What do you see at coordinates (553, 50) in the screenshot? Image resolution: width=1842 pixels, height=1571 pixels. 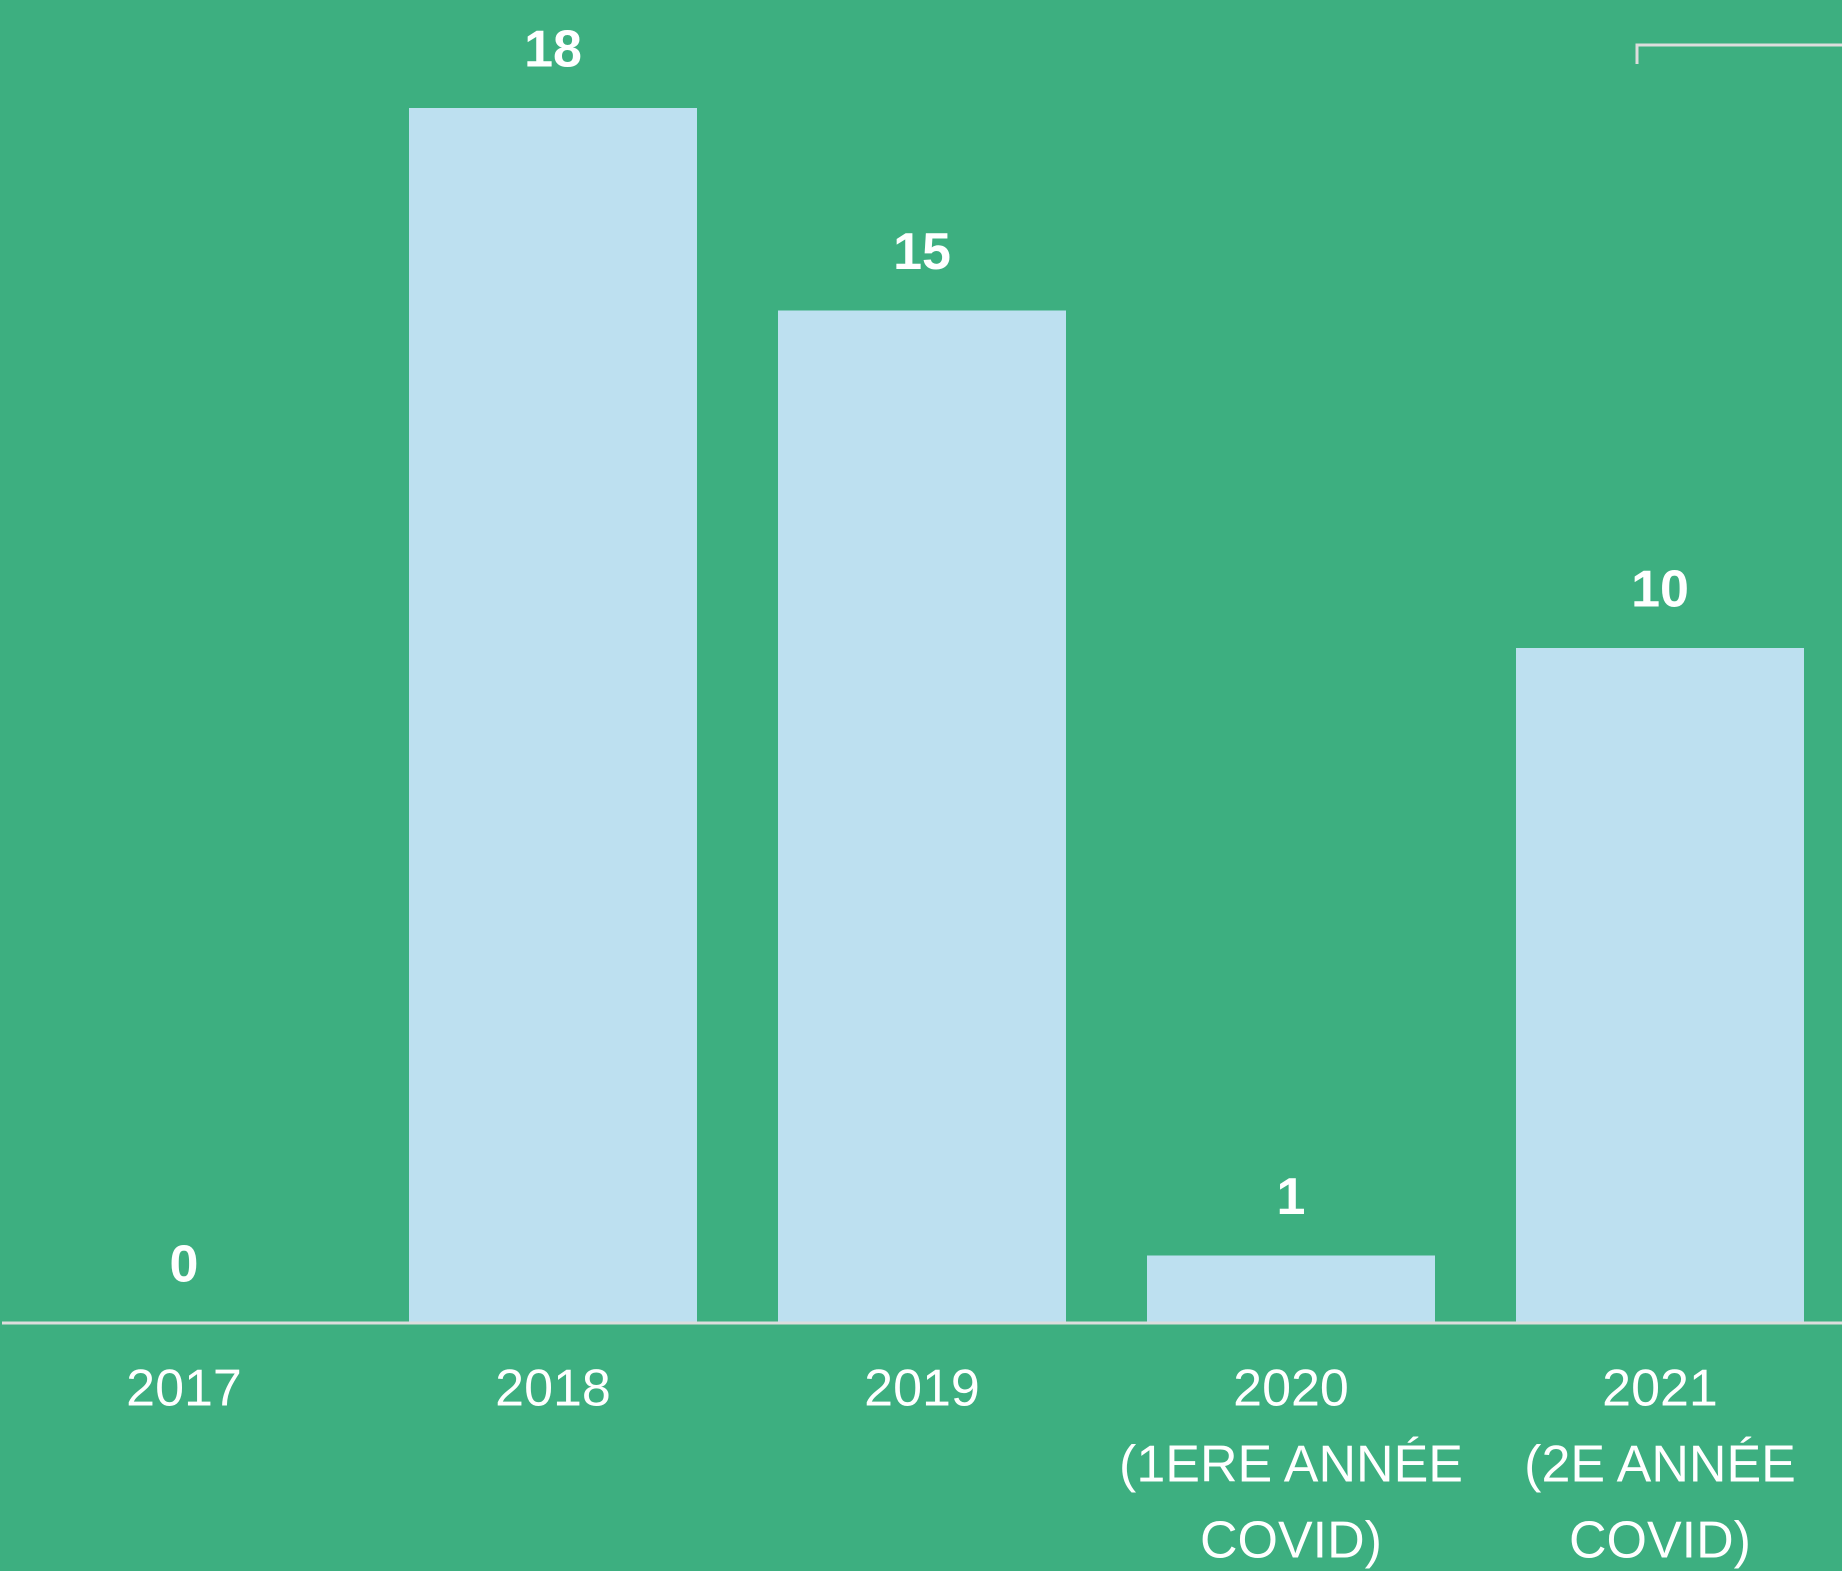 I see `value-label: 18` at bounding box center [553, 50].